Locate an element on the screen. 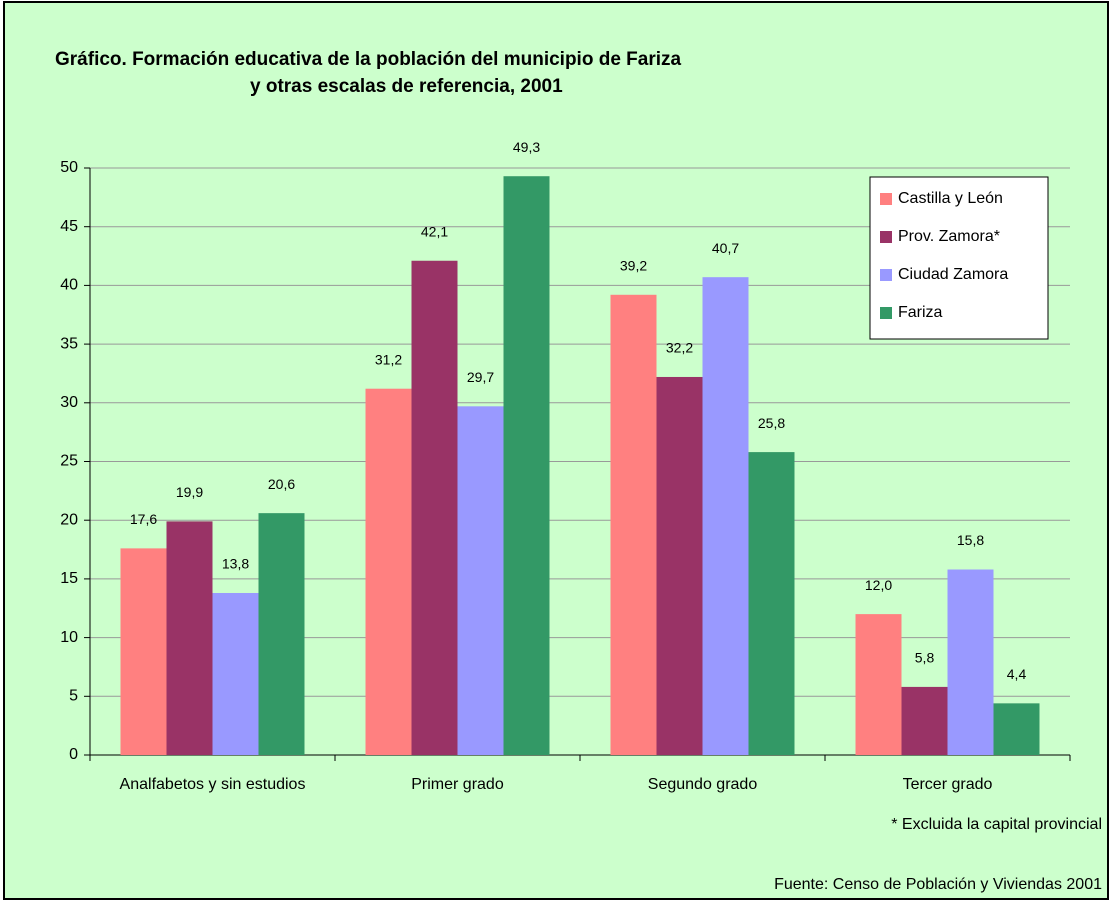 The height and width of the screenshot is (901, 1110). data-label: 39,2 is located at coordinates (633, 265).